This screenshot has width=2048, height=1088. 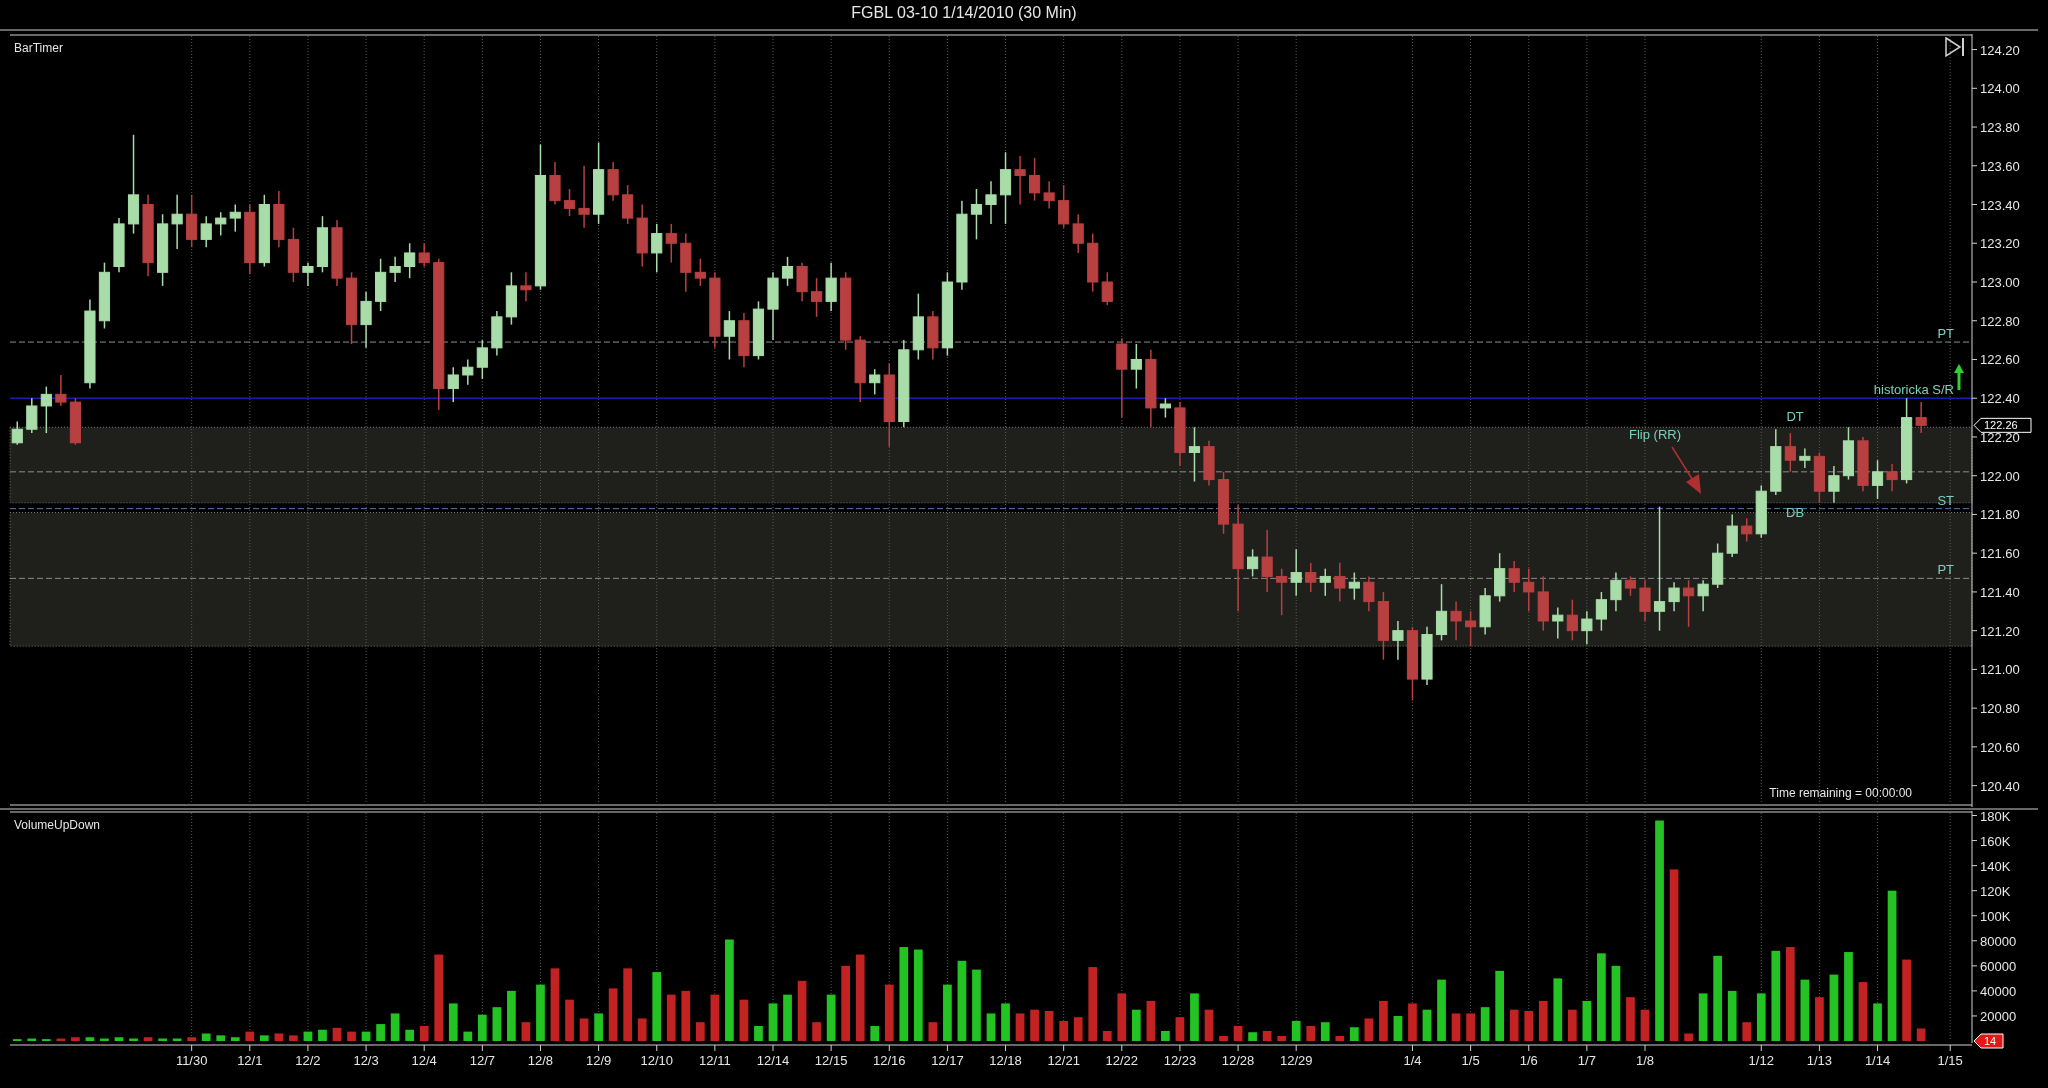 What do you see at coordinates (2000, 476) in the screenshot?
I see `y-tick-label: 122.00` at bounding box center [2000, 476].